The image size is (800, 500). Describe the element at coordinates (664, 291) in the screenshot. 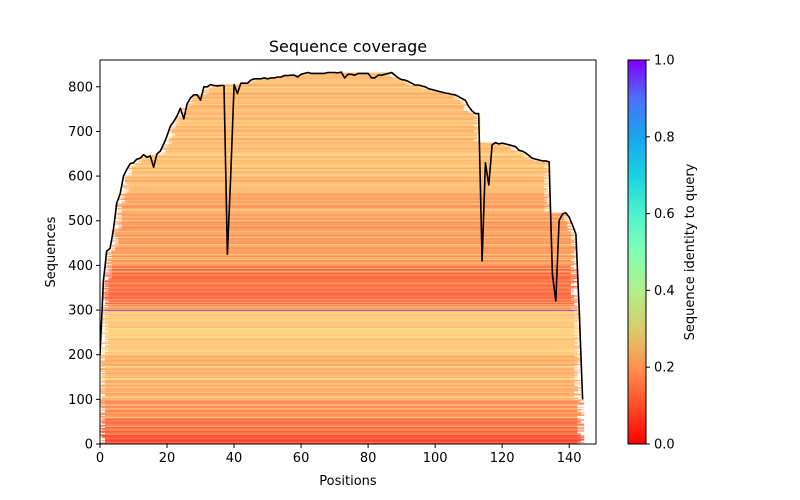

I see `colorbar-tick-label: 0.4` at that location.